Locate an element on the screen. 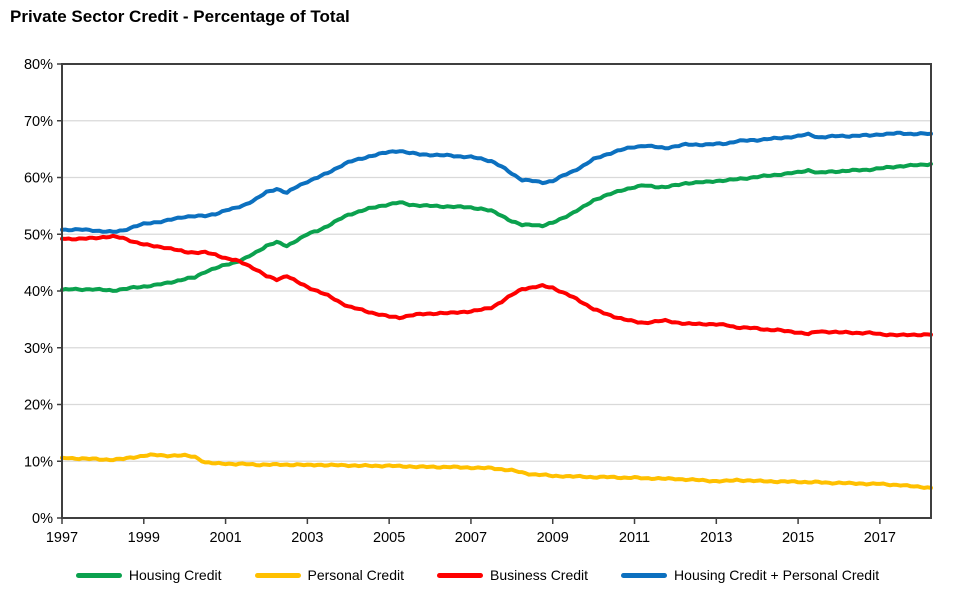 This screenshot has height=605, width=955. legend-item-personal-credit: Personal Credit is located at coordinates (329, 575).